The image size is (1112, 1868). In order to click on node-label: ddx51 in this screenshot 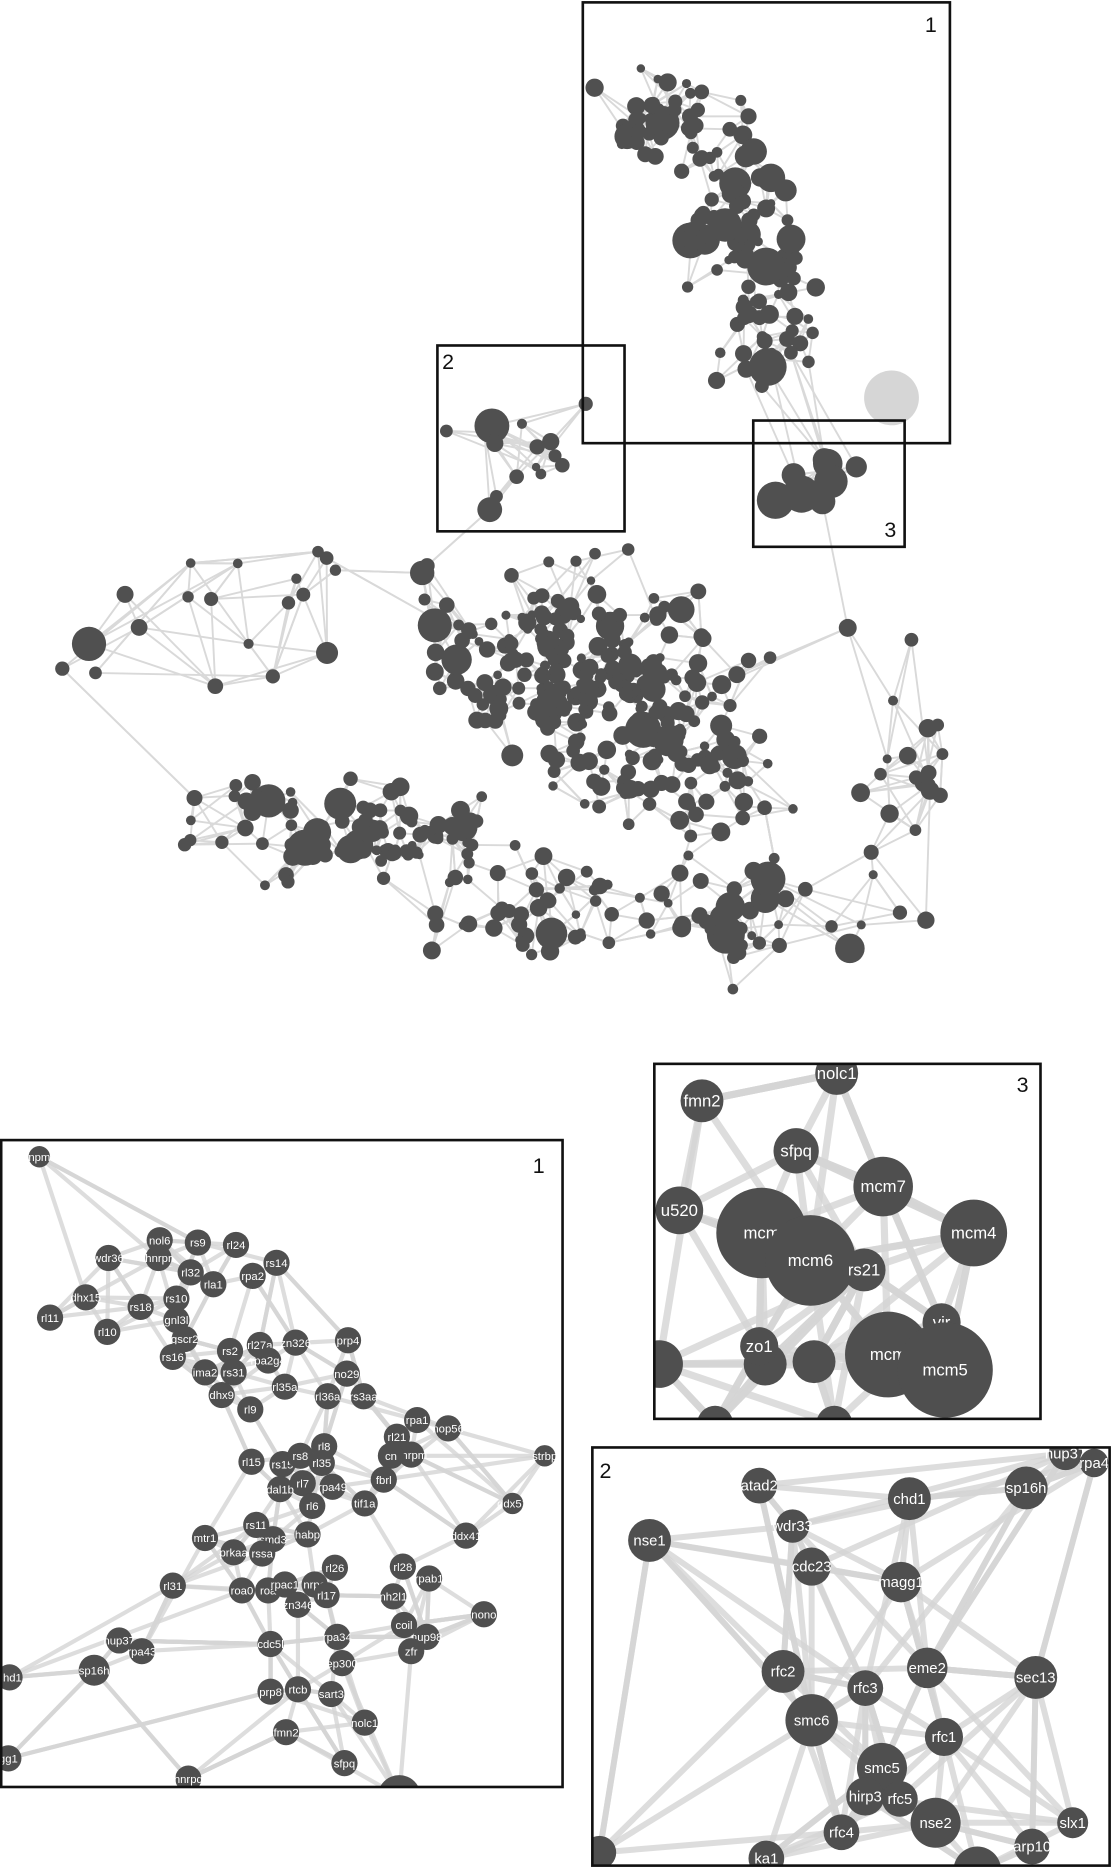, I will do `click(512, 1505)`.